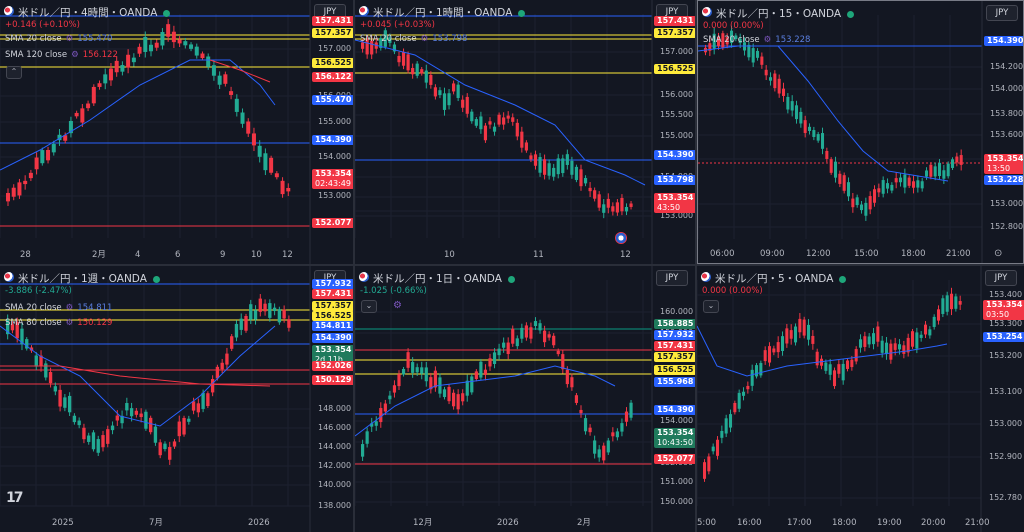 Image resolution: width=1024 pixels, height=532 pixels. Describe the element at coordinates (58, 308) in the screenshot. I see `indicator-legend: SMA 20 close ⚙ 154.811` at that location.